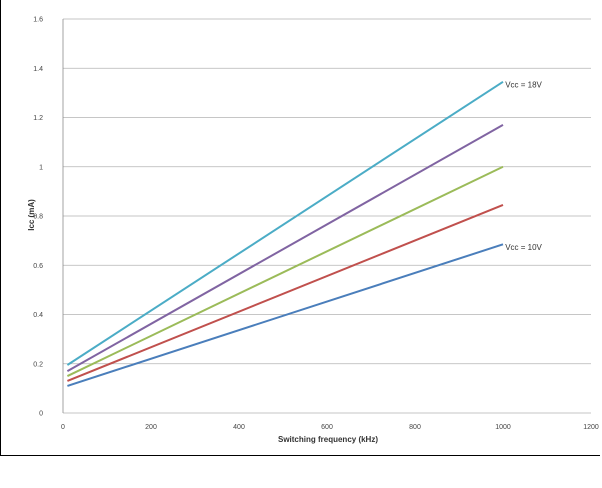 Image resolution: width=602 pixels, height=488 pixels. I want to click on y-tick-label: 1, so click(41, 167).